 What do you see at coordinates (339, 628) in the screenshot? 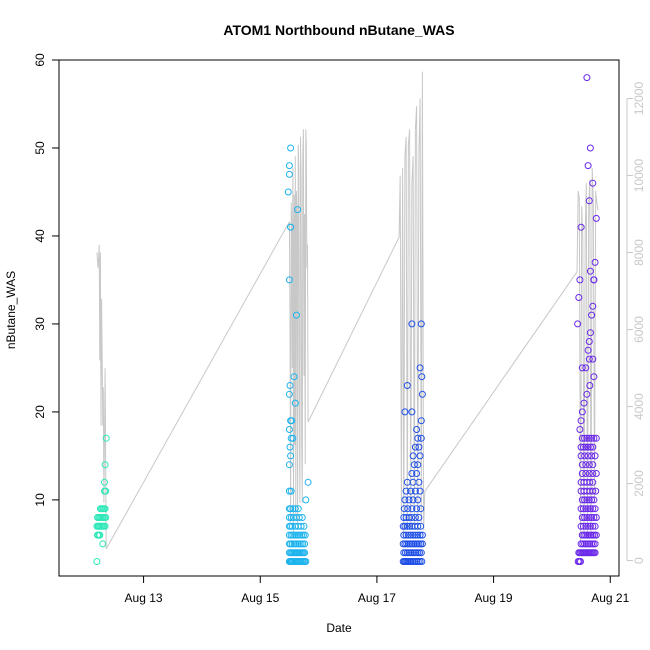
I see `x-axis-label: Date` at bounding box center [339, 628].